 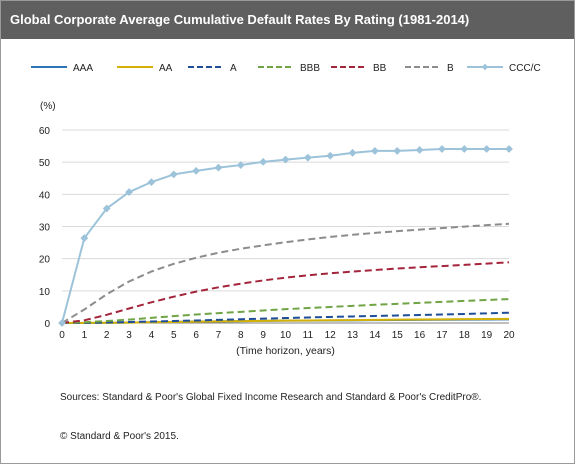 What do you see at coordinates (85, 335) in the screenshot?
I see `x-tick-label: 1` at bounding box center [85, 335].